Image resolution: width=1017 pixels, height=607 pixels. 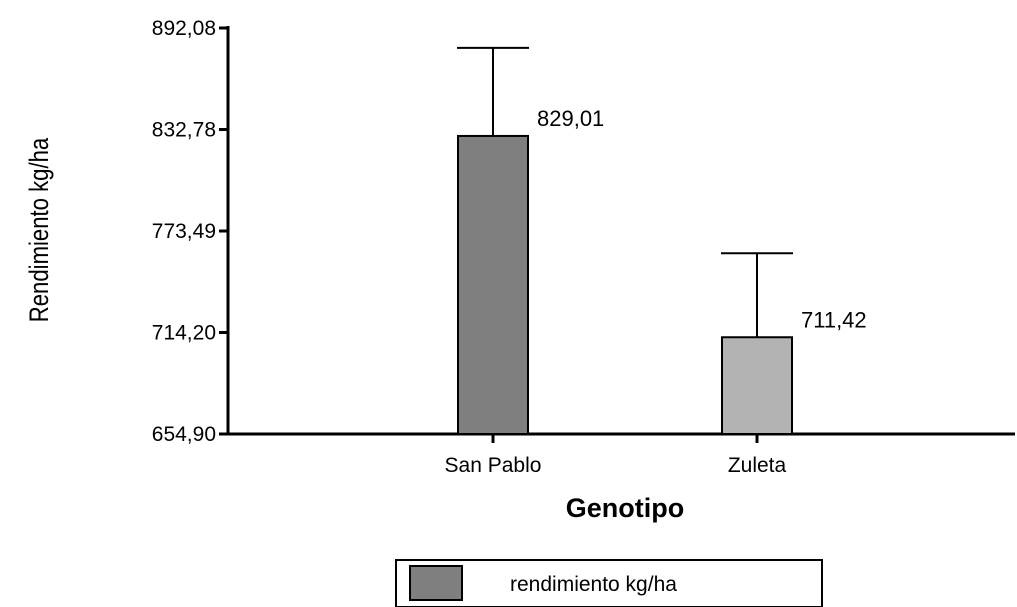 I want to click on legend-swatch, so click(x=436, y=583).